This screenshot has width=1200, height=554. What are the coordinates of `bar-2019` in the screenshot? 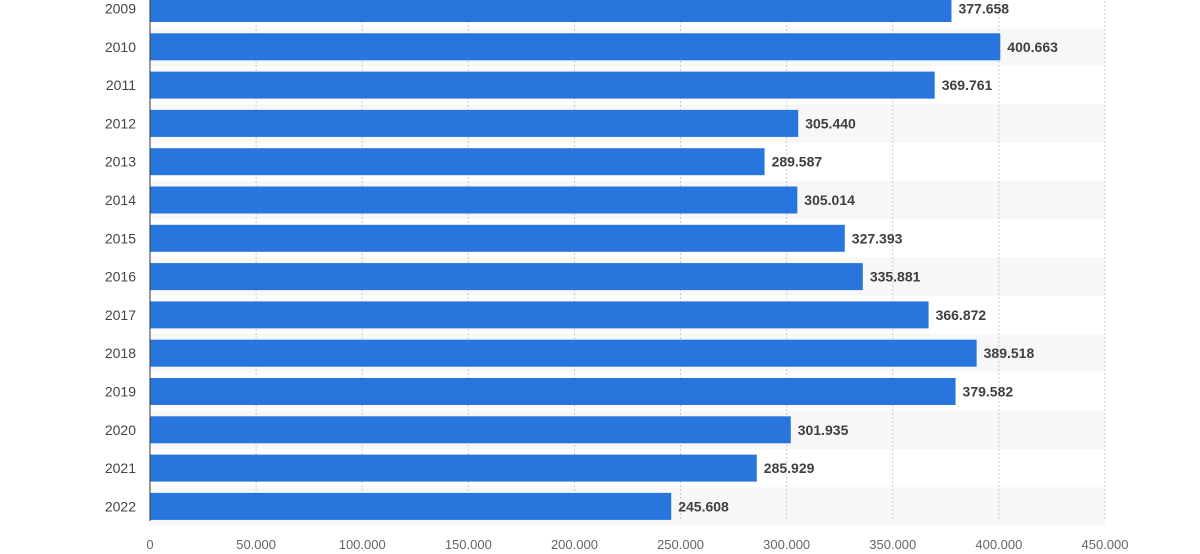 It's located at (553, 391).